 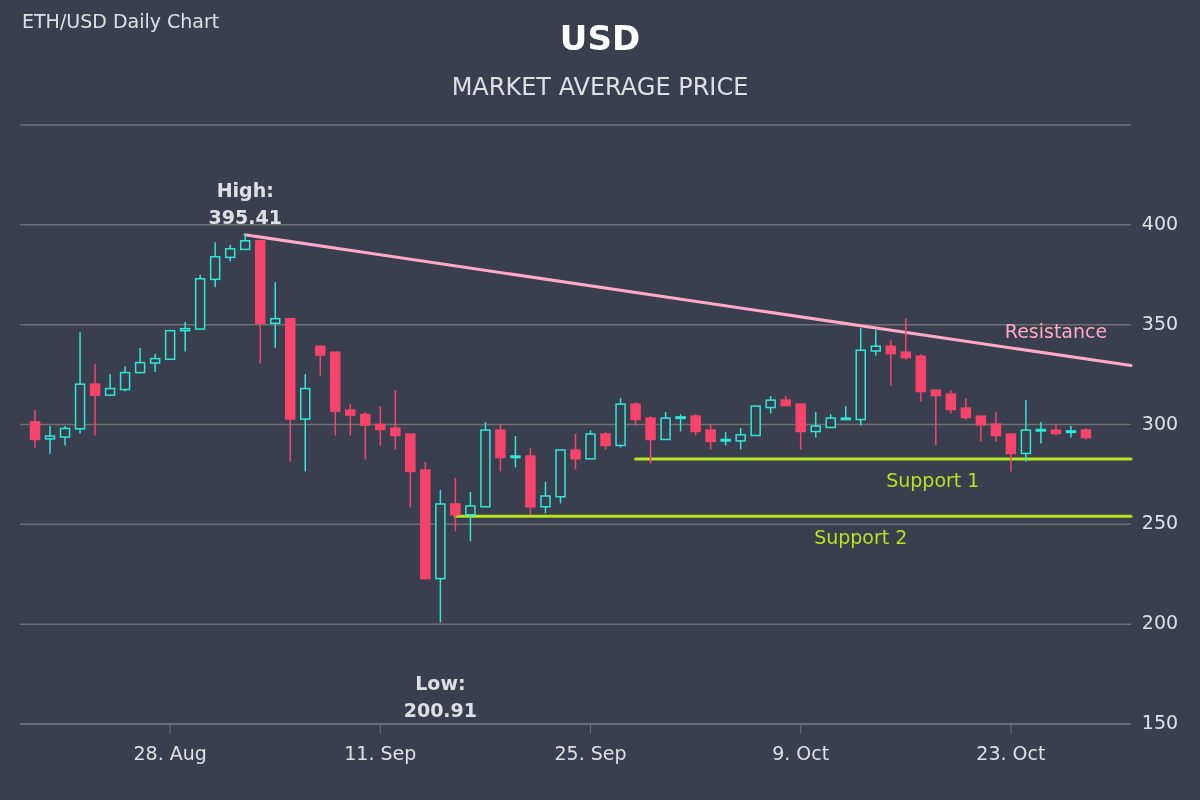 I want to click on y-tick-label: 200, so click(x=1160, y=622).